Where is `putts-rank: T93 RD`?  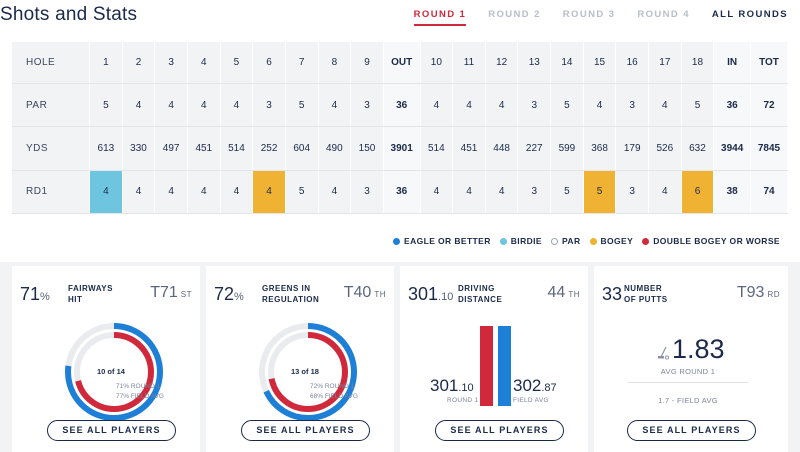
putts-rank: T93 RD is located at coordinates (758, 292).